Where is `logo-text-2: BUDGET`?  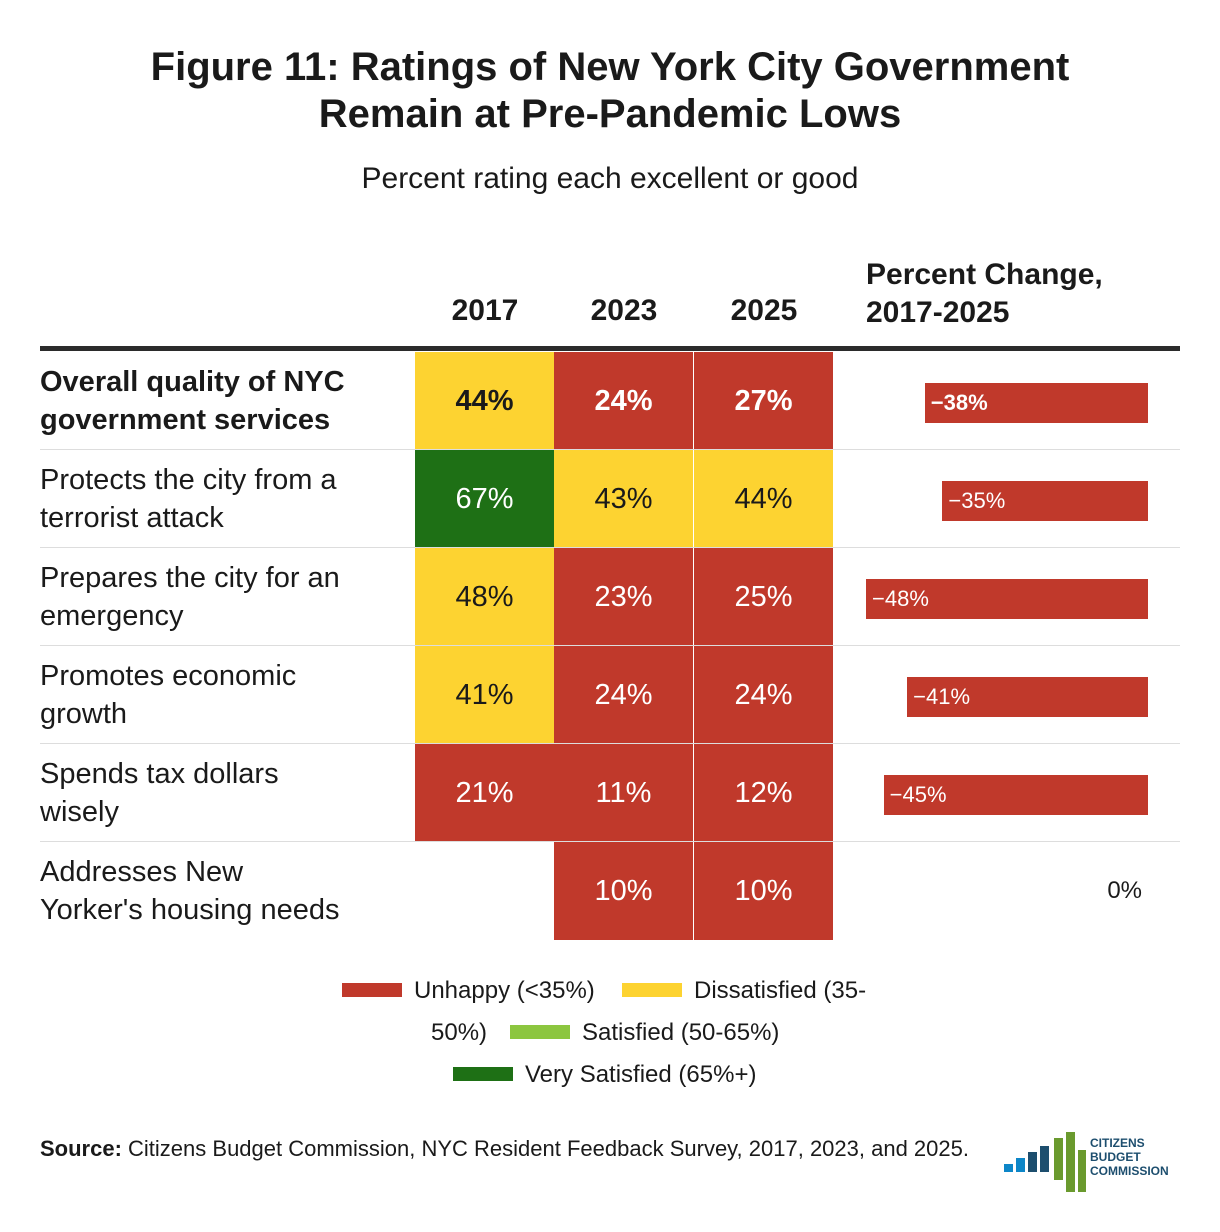
logo-text-2: BUDGET is located at coordinates (1115, 1157).